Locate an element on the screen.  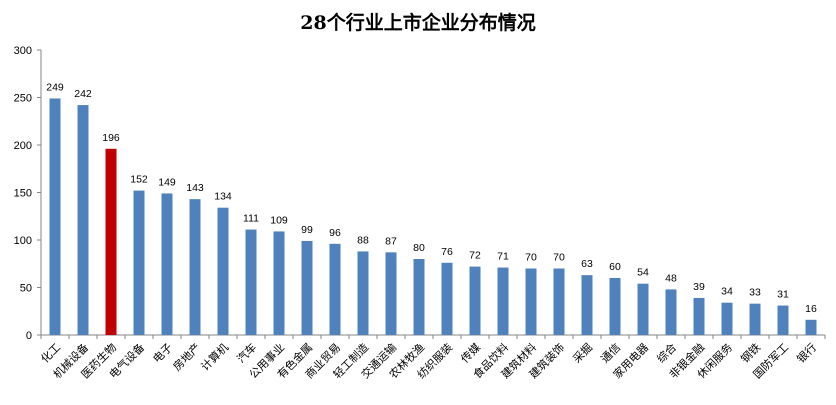
data-label: 87 is located at coordinates (391, 241).